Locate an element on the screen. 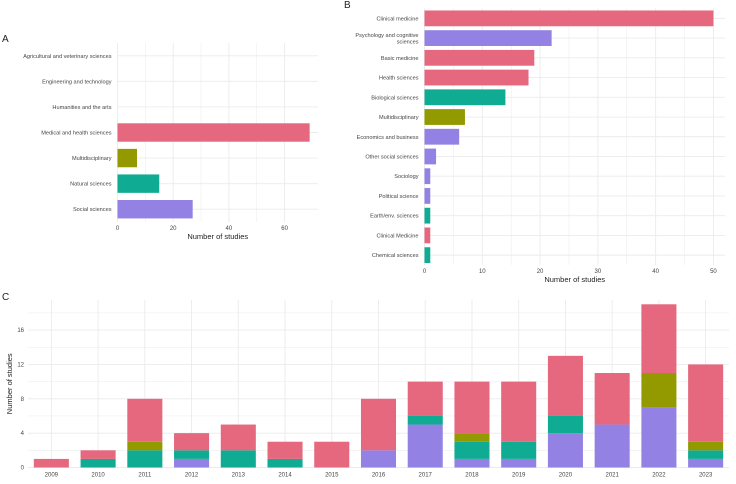 The width and height of the screenshot is (736, 484). category-label: Social sciences is located at coordinates (92, 210).